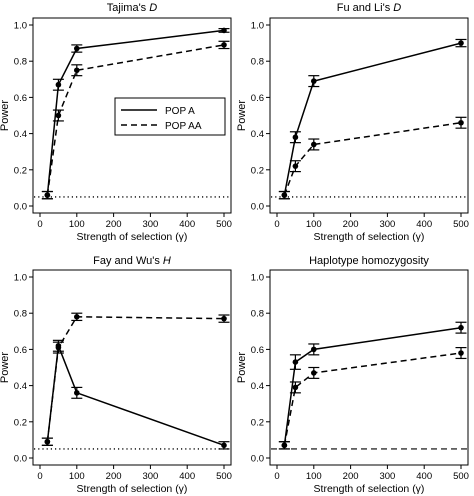 Image resolution: width=474 pixels, height=496 pixels. I want to click on chart-title: Tajima's D, so click(132, 8).